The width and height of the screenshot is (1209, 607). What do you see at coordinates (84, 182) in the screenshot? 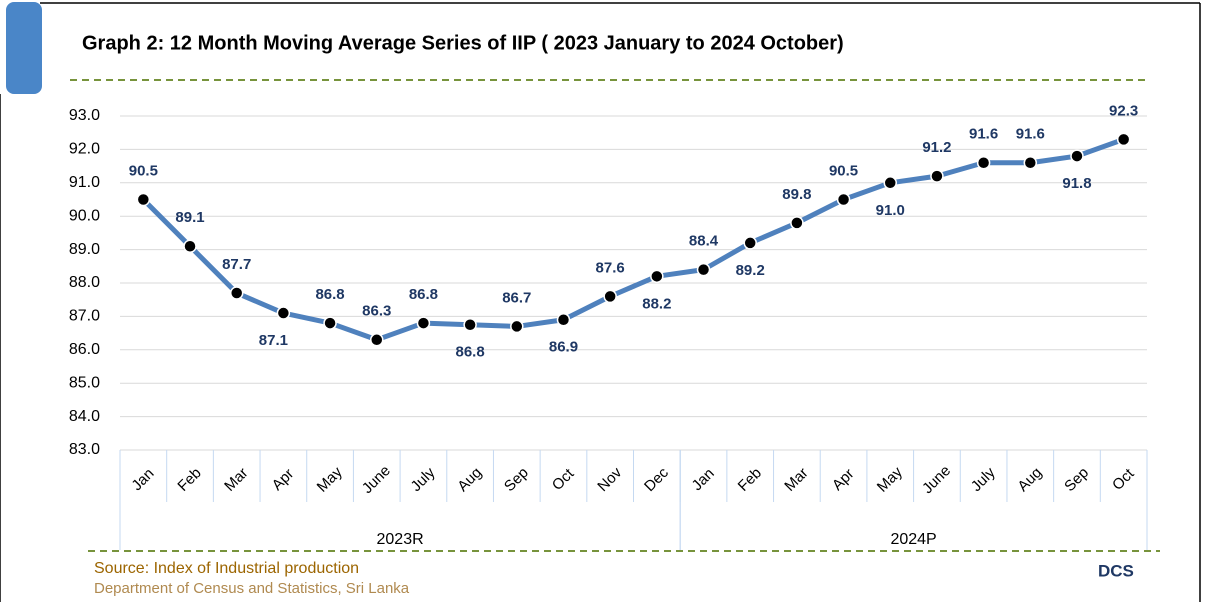
I see `y-tick-label: 91.0` at bounding box center [84, 182].